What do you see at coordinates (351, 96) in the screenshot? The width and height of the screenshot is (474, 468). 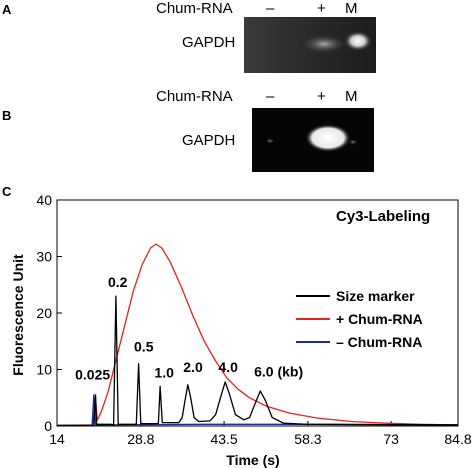 I see `panel-b-lane-marker: M` at bounding box center [351, 96].